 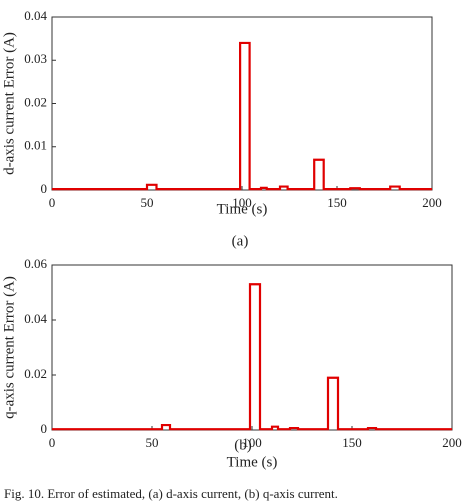 I want to click on y-tick-label: 0.06, so click(x=35, y=263).